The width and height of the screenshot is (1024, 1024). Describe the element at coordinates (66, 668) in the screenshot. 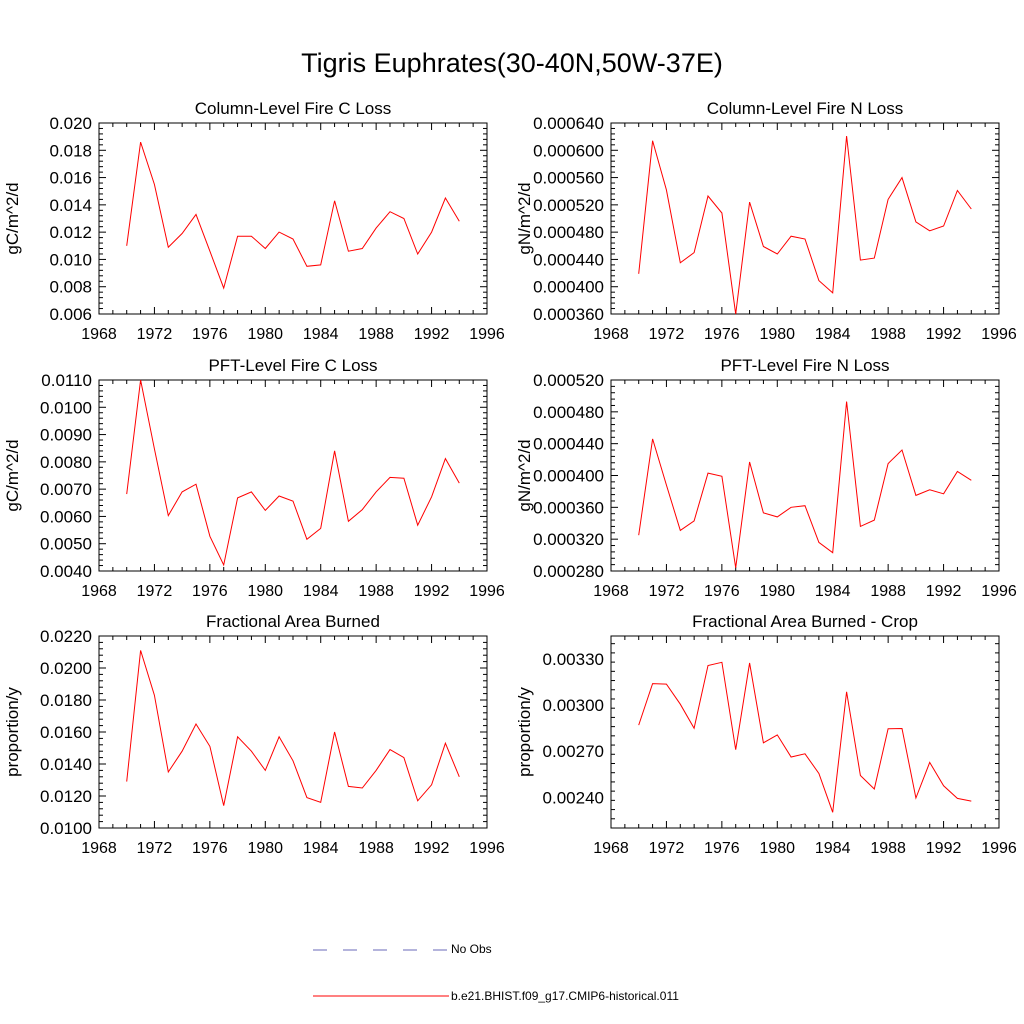

I see `y-tick-label: 0.0200` at that location.